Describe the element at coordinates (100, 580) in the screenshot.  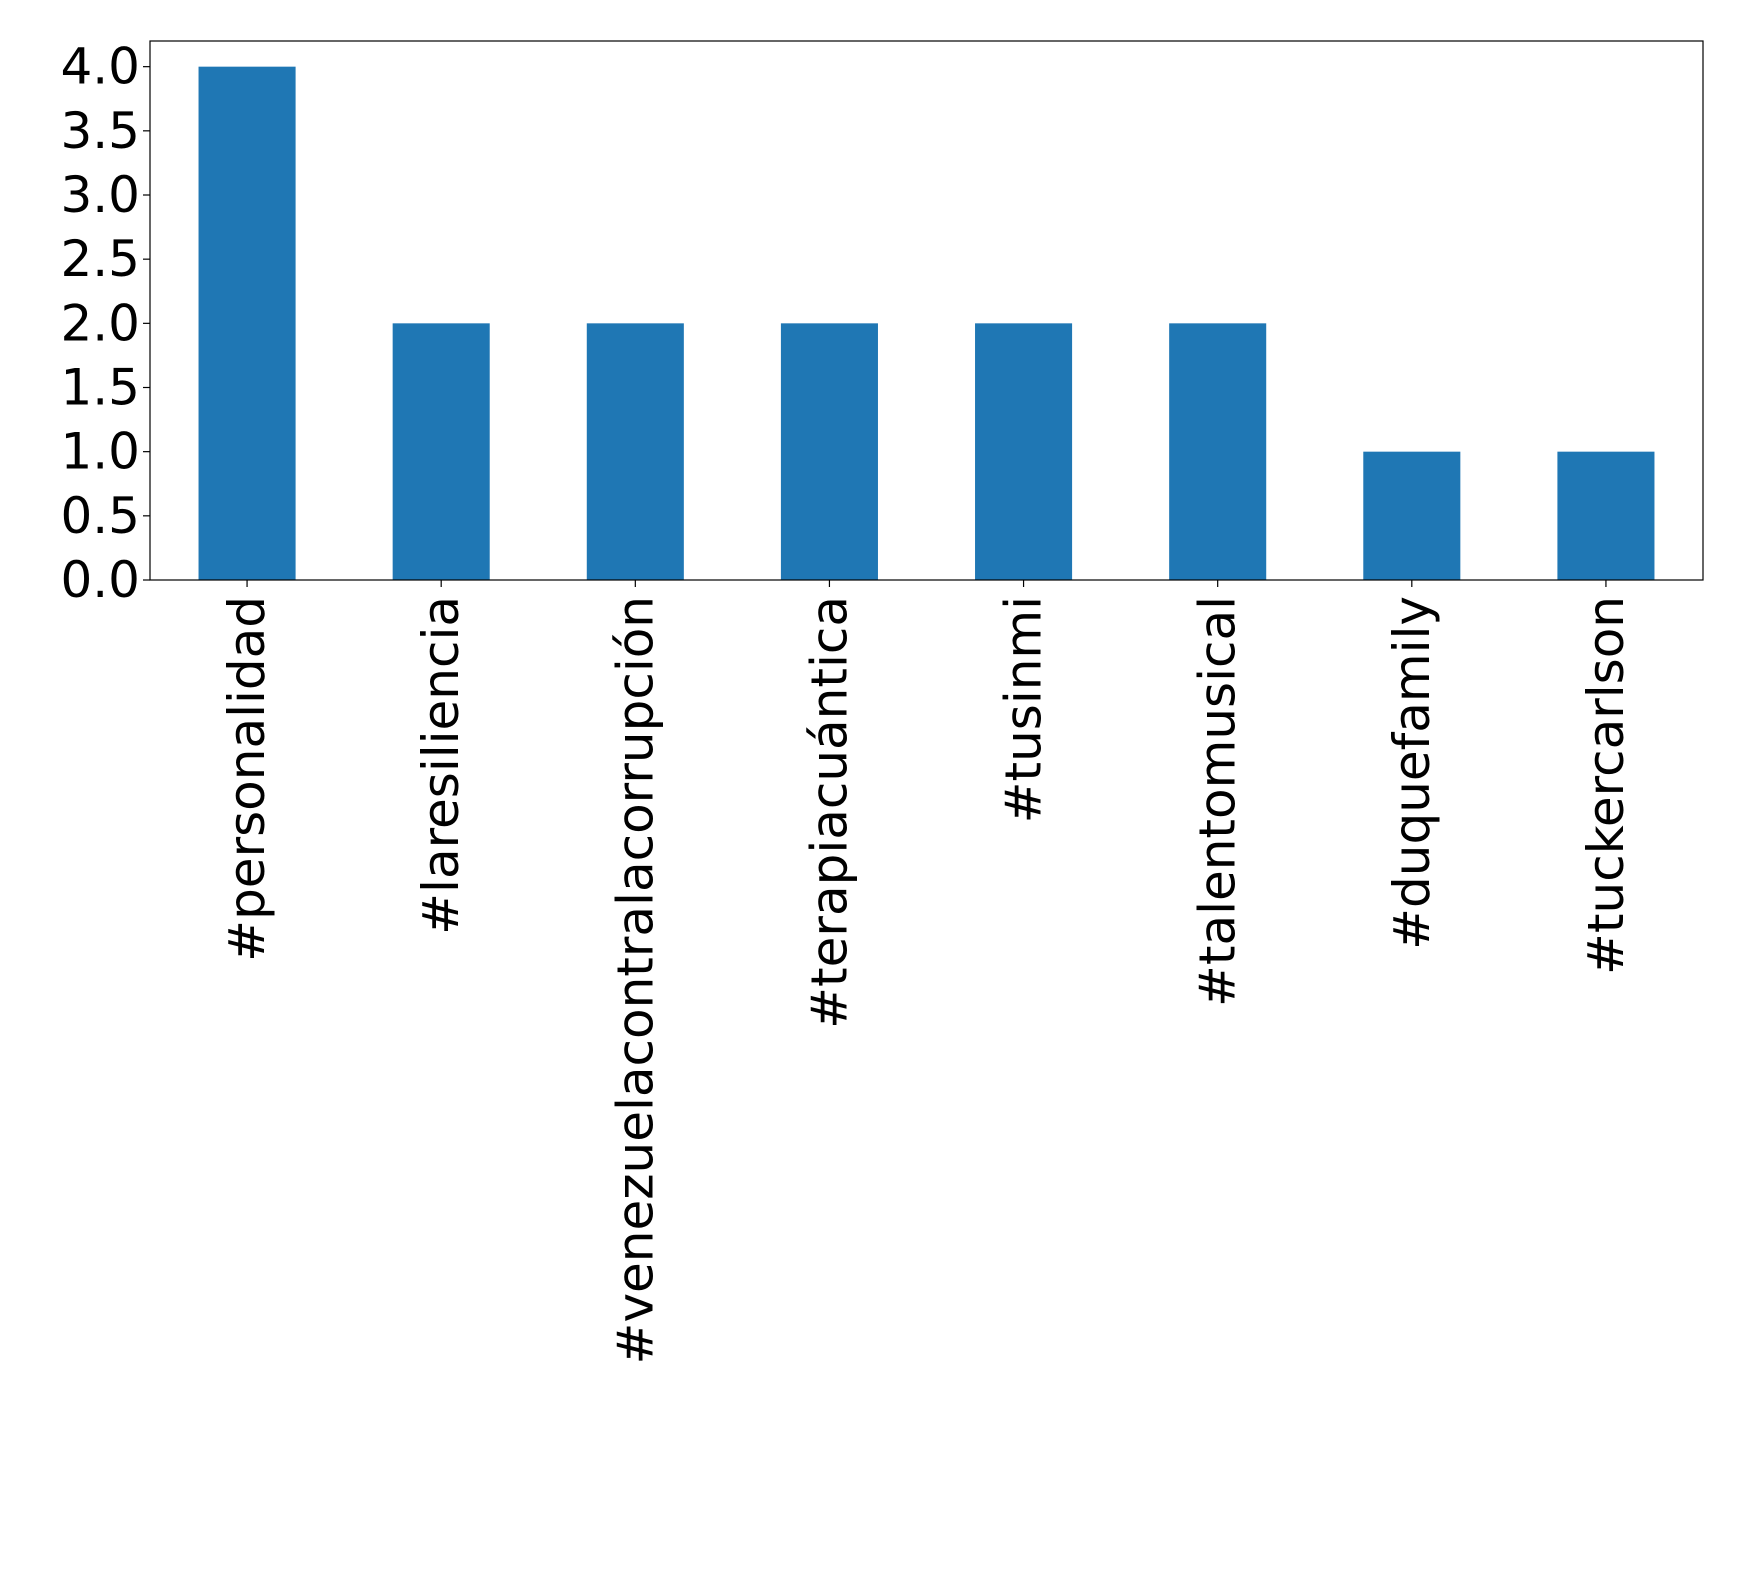
I see `y-tick-label-0: 0.0` at that location.